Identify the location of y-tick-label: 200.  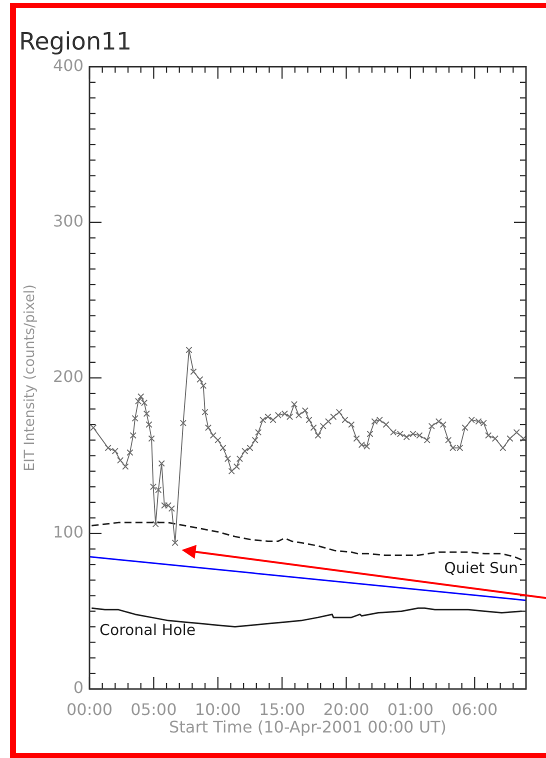
(68, 376).